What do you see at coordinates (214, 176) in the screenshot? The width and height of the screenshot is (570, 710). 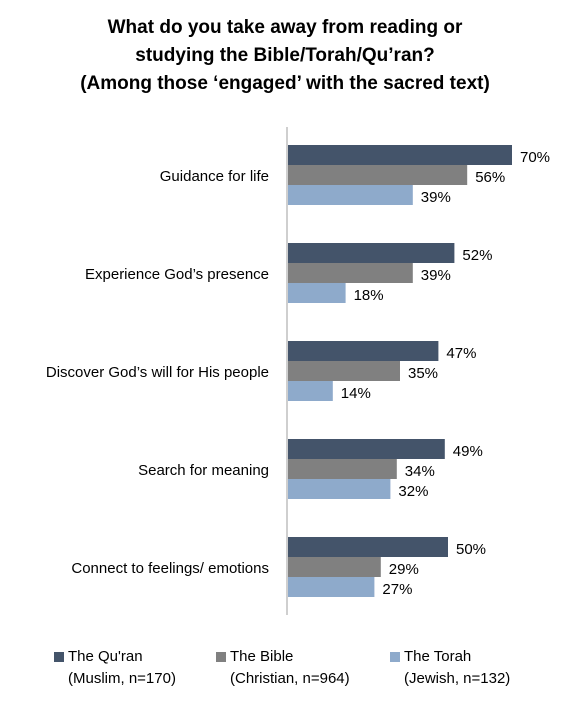 I see `category-label: Guidance for life` at bounding box center [214, 176].